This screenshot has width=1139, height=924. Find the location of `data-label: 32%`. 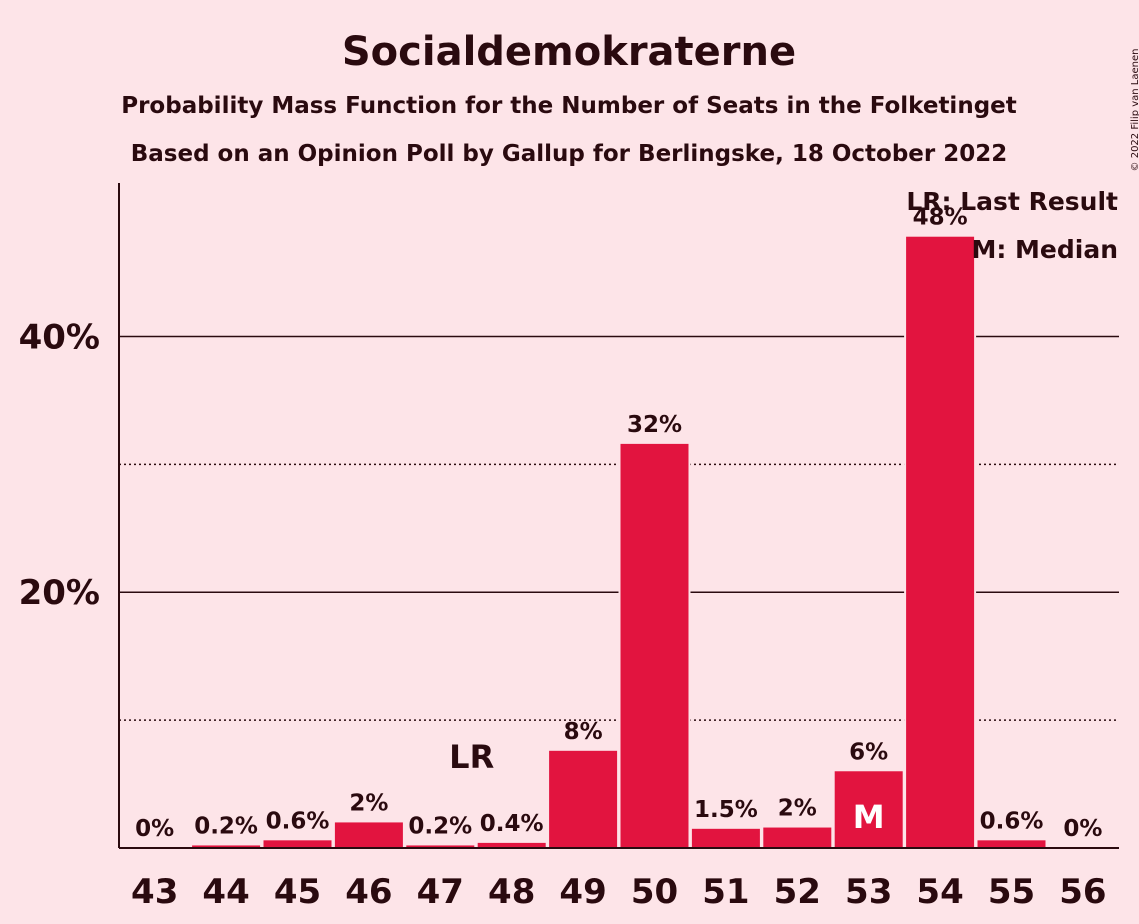

data-label: 32% is located at coordinates (654, 425).